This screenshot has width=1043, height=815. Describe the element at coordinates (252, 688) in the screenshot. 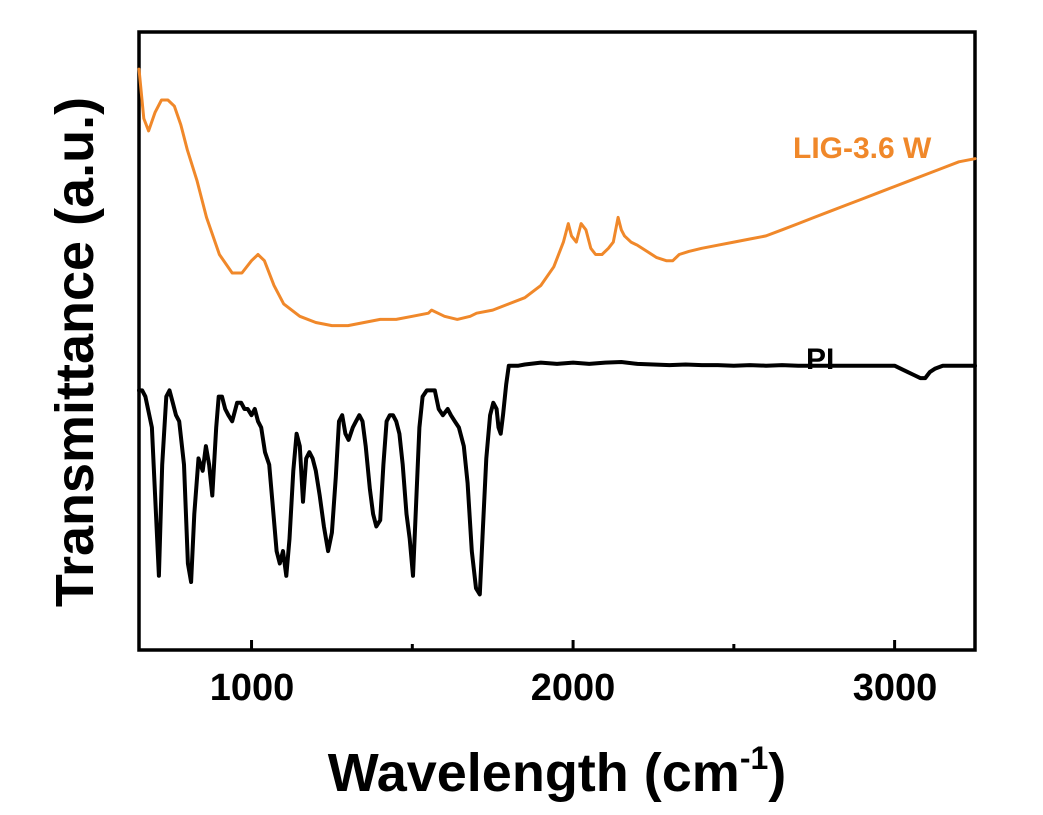

I see `x-tick-label: 1000` at that location.